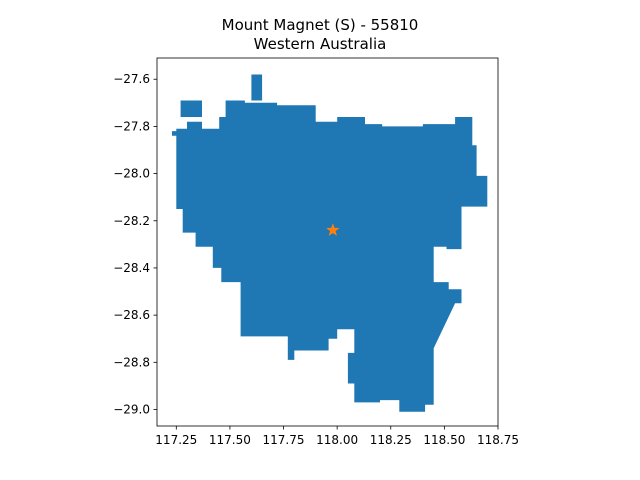 The width and height of the screenshot is (640, 480). Describe the element at coordinates (131, 221) in the screenshot. I see `y-tick-label: −28.2` at that location.